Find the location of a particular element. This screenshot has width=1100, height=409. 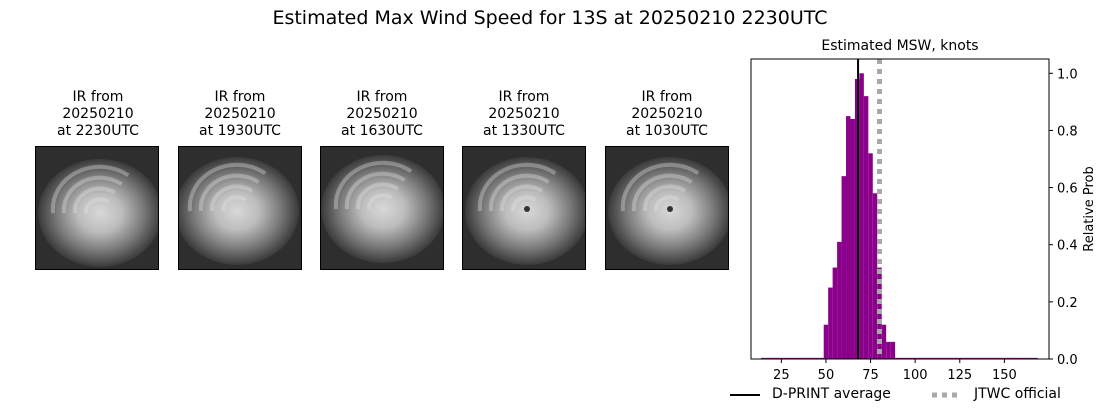

x-tick-label: 100 is located at coordinates (915, 375).